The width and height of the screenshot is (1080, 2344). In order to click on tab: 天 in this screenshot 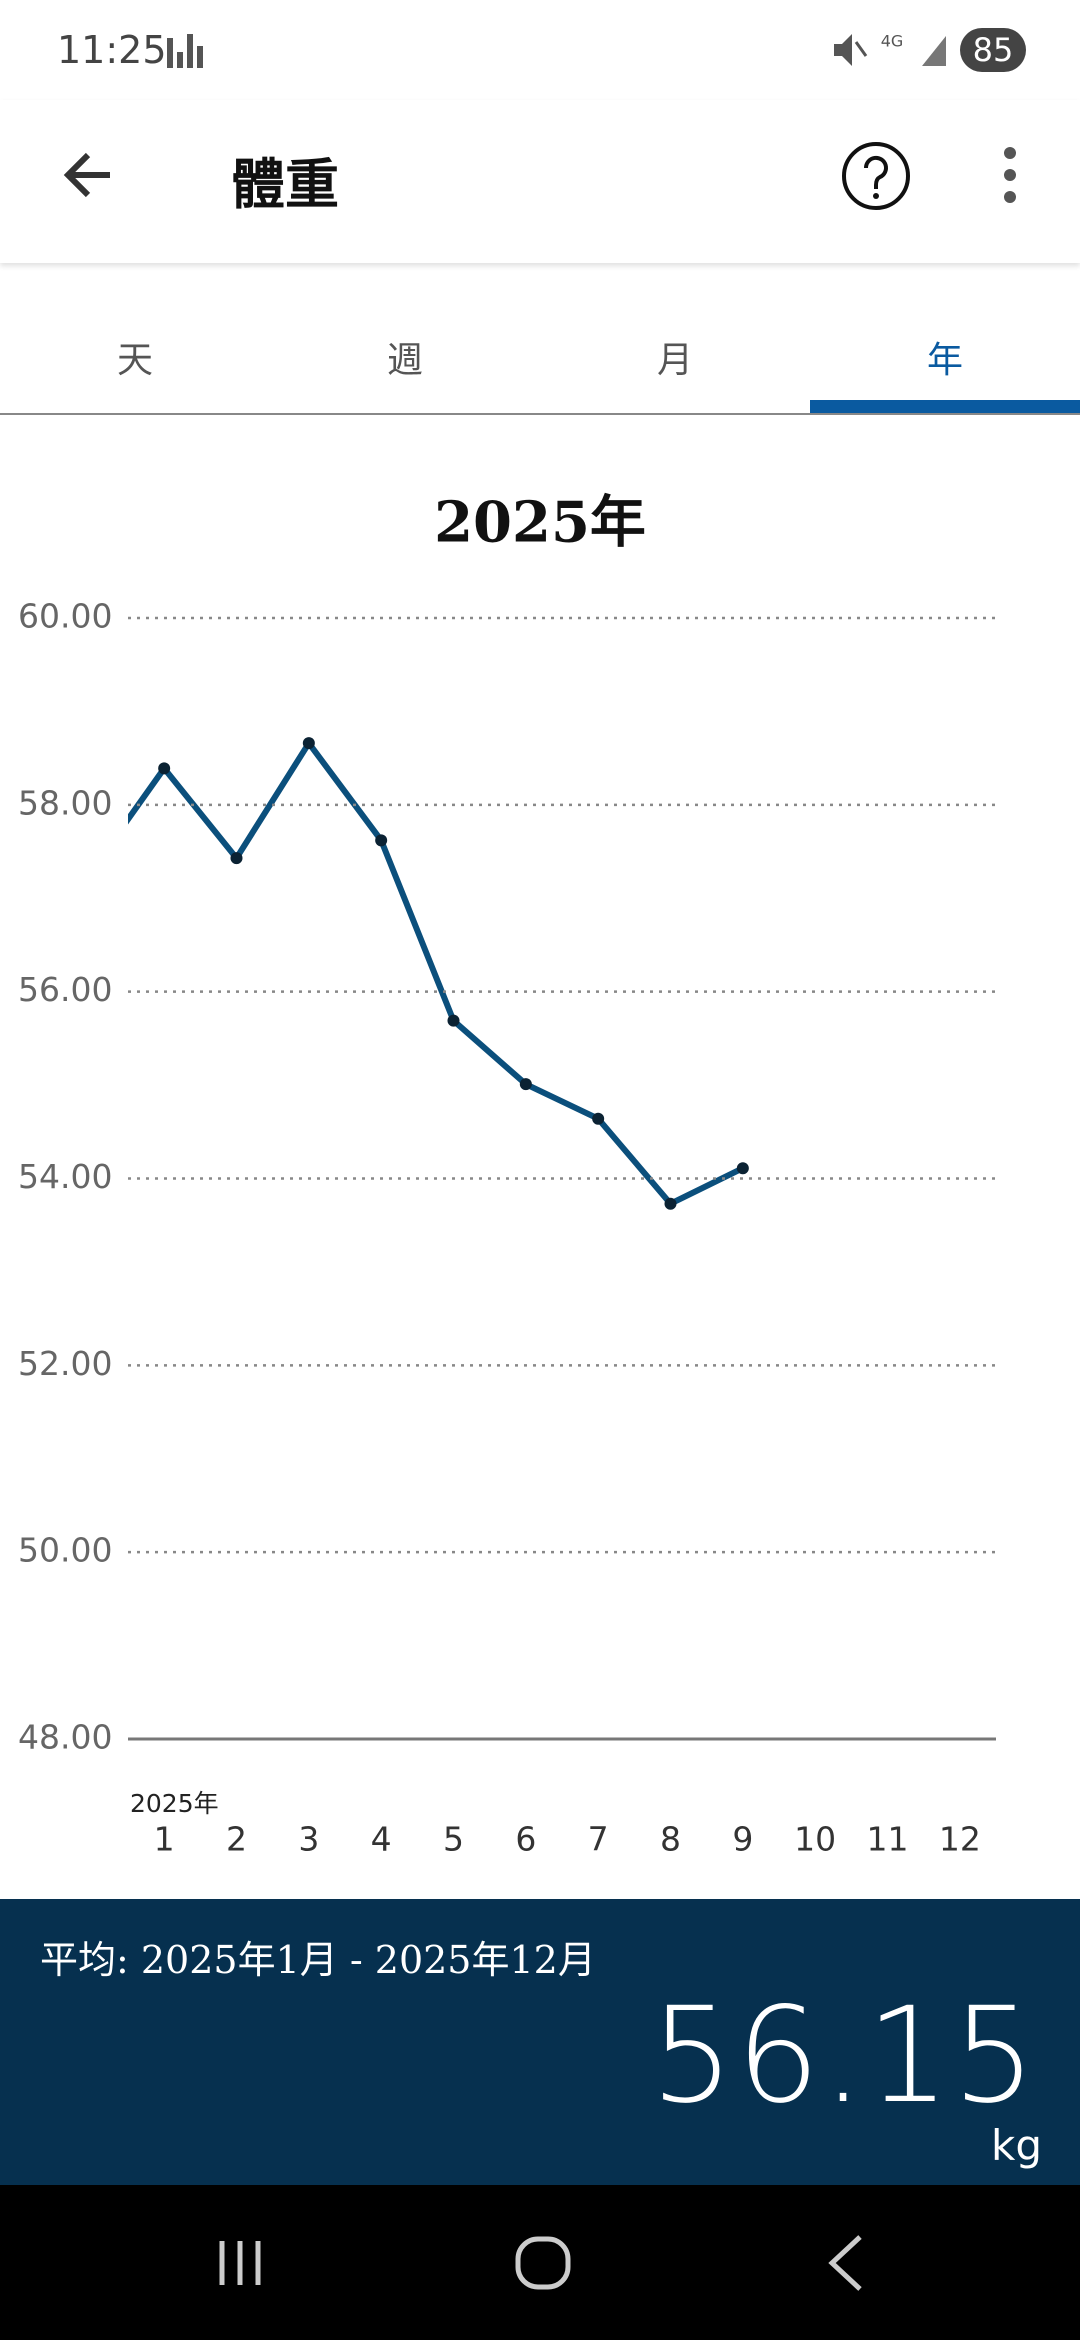, I will do `click(134, 360)`.